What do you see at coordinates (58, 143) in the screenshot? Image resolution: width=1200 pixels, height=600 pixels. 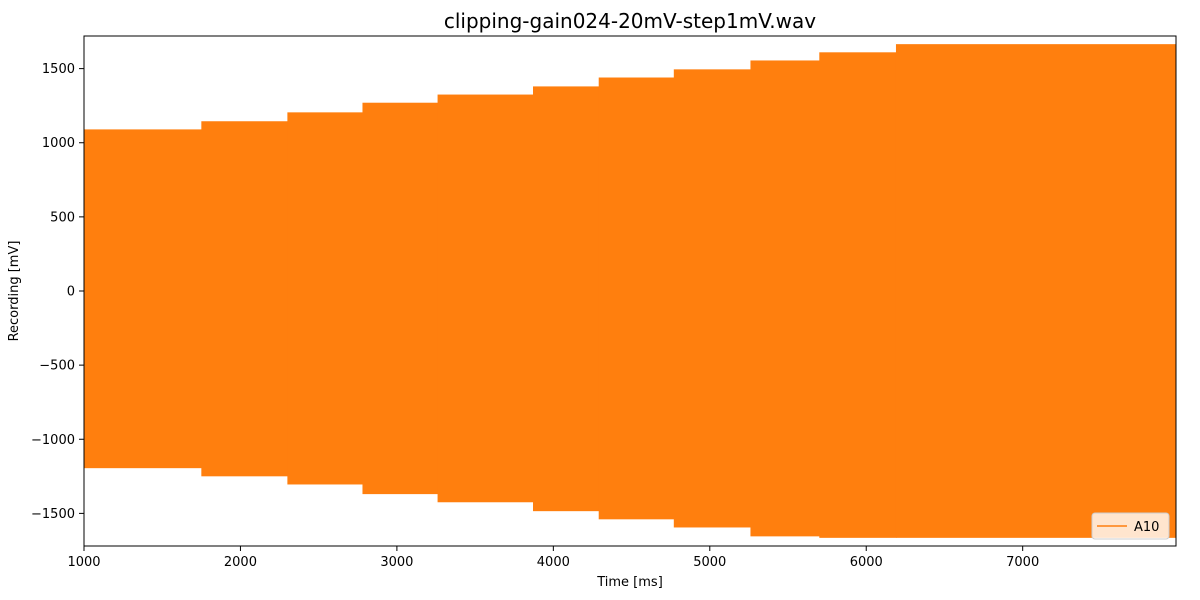 I see `y-tick-label-1000: 1000` at bounding box center [58, 143].